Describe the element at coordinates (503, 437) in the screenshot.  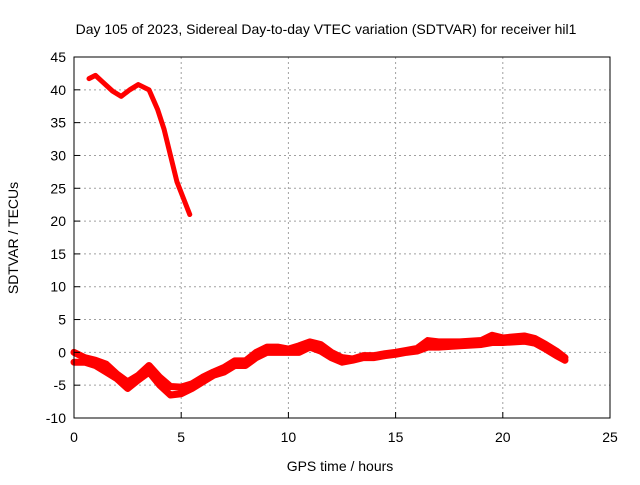
I see `x-tick-label: 20` at that location.